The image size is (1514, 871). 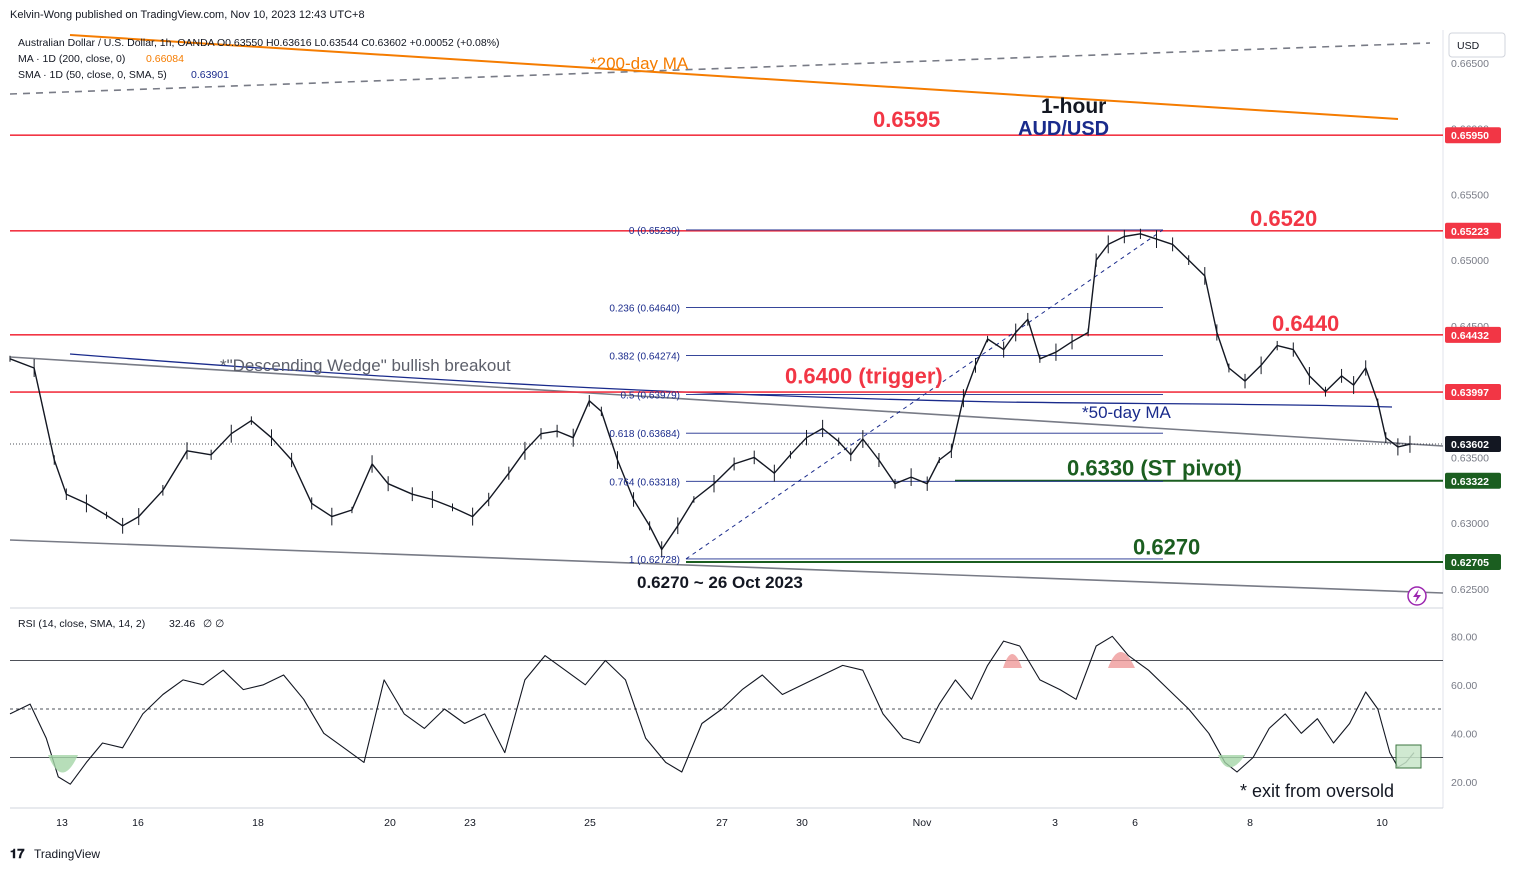 What do you see at coordinates (651, 395) in the screenshot?
I see `fib-label: 0.5 (0.63979)` at bounding box center [651, 395].